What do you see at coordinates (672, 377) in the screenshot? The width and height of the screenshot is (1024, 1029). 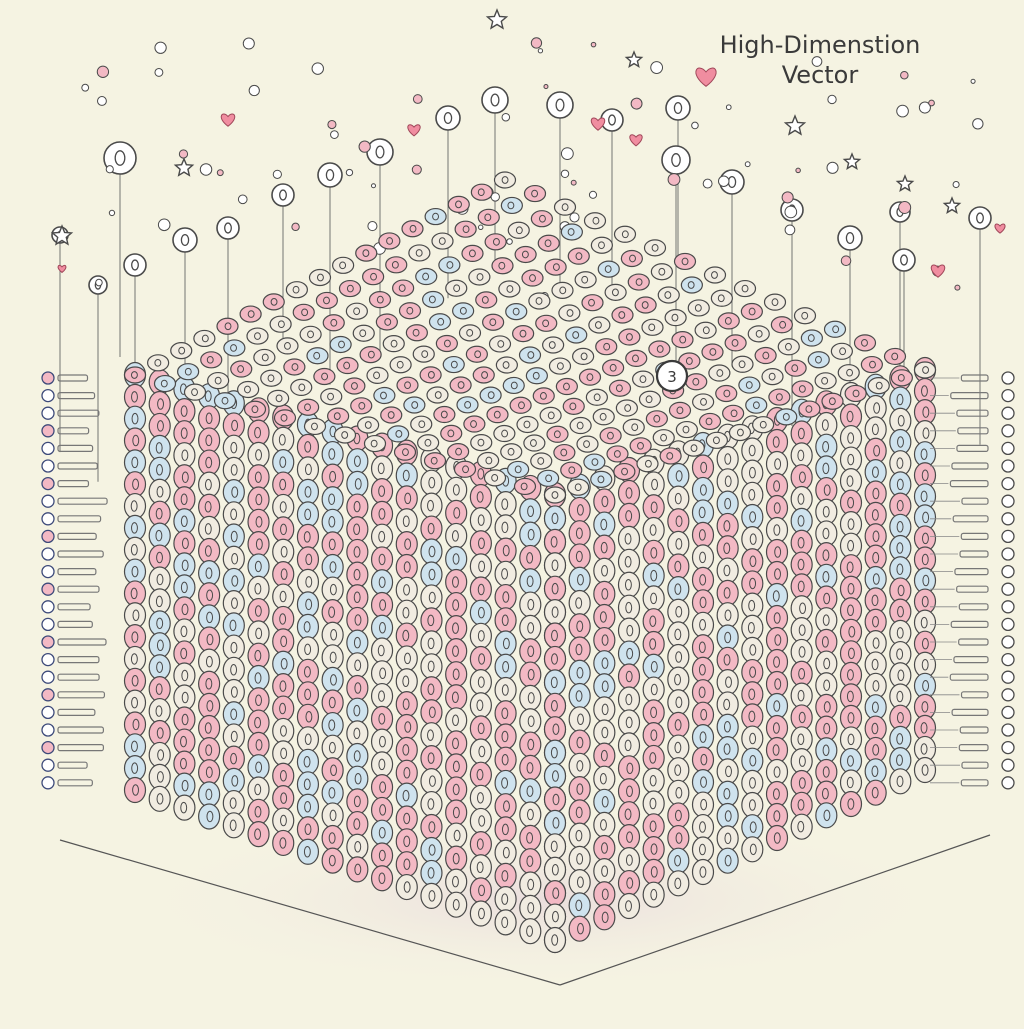 I see `highlighted-node-label: 3` at bounding box center [672, 377].